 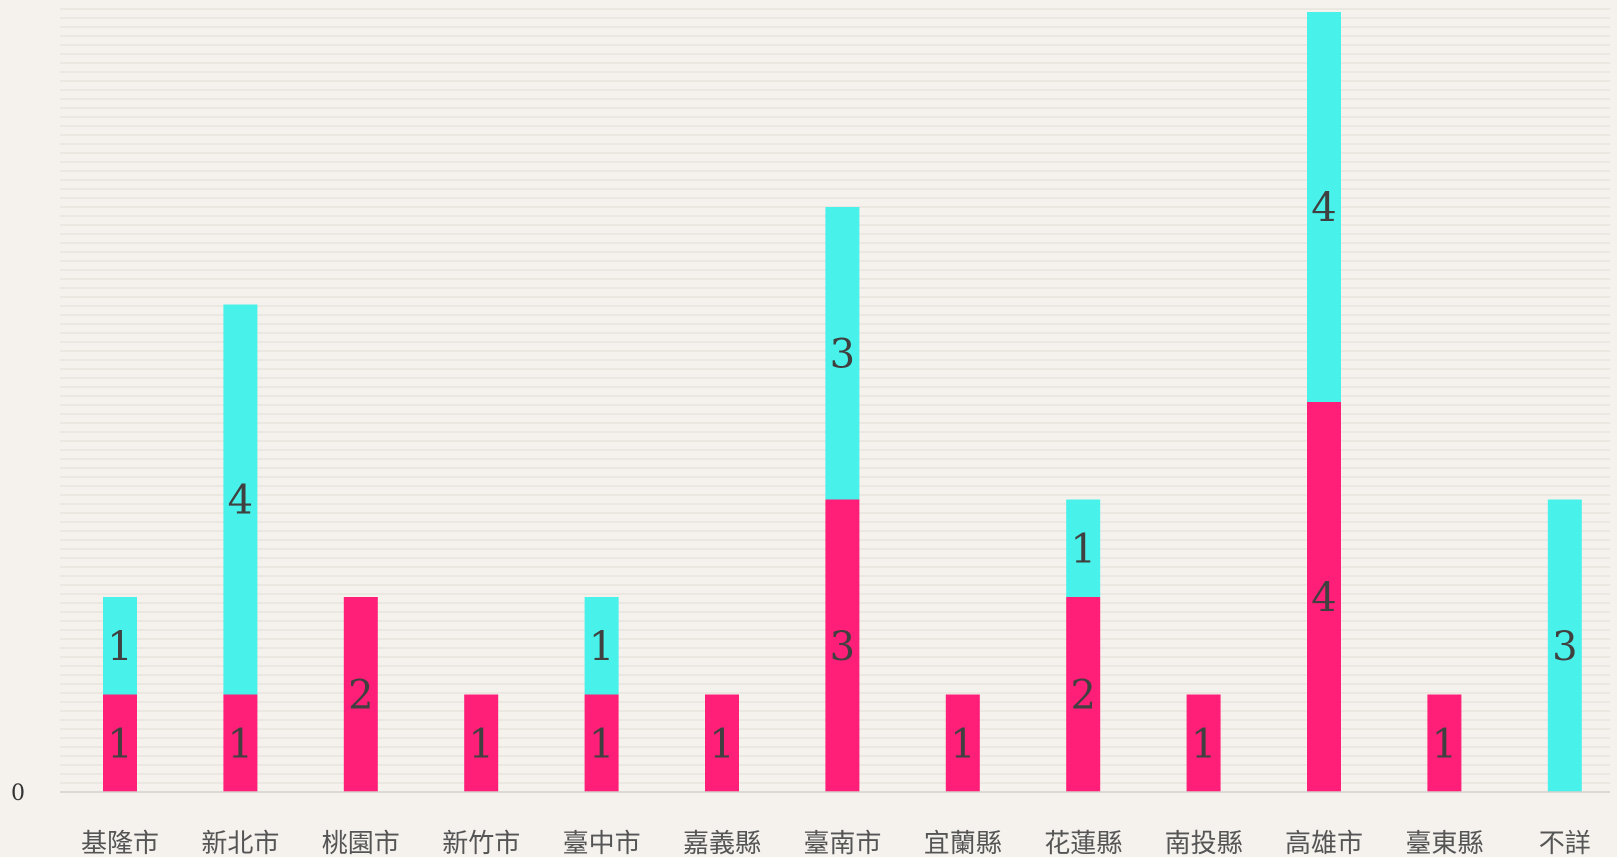 What do you see at coordinates (120, 843) in the screenshot?
I see `x-tick-label: 基隆市` at bounding box center [120, 843].